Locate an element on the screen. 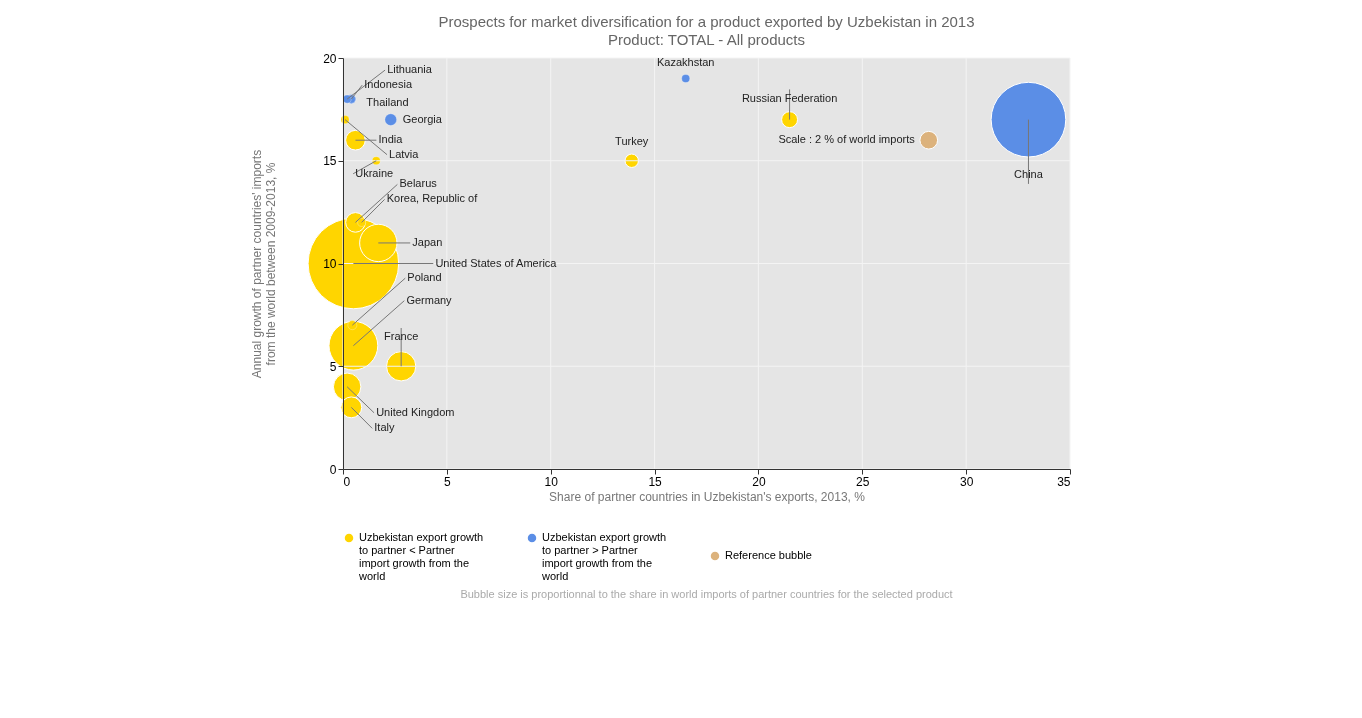  annotation: Kazakhstan is located at coordinates (685, 61).